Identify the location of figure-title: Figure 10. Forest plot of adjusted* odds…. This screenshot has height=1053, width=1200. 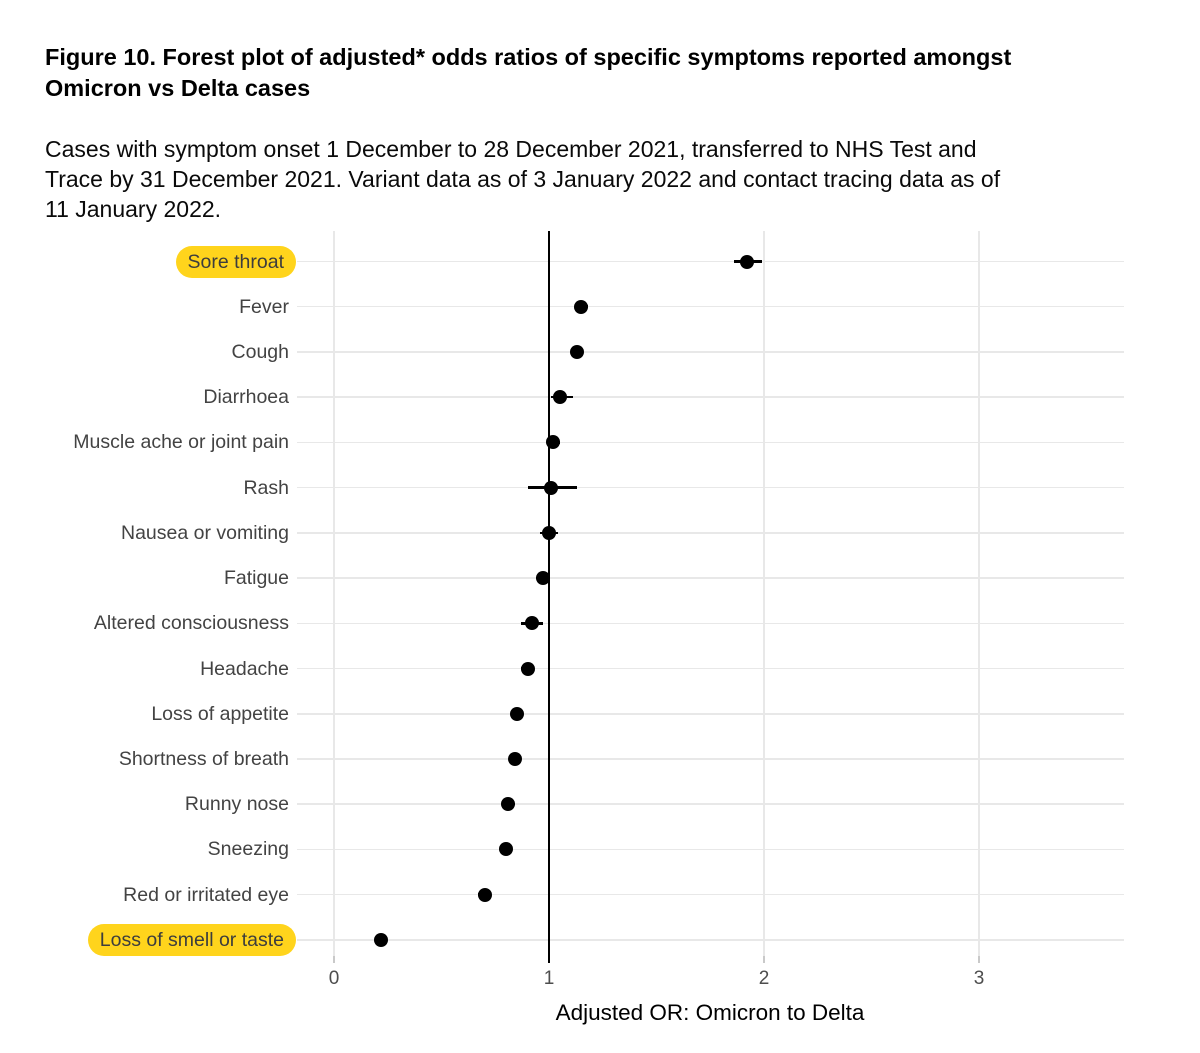
(595, 73).